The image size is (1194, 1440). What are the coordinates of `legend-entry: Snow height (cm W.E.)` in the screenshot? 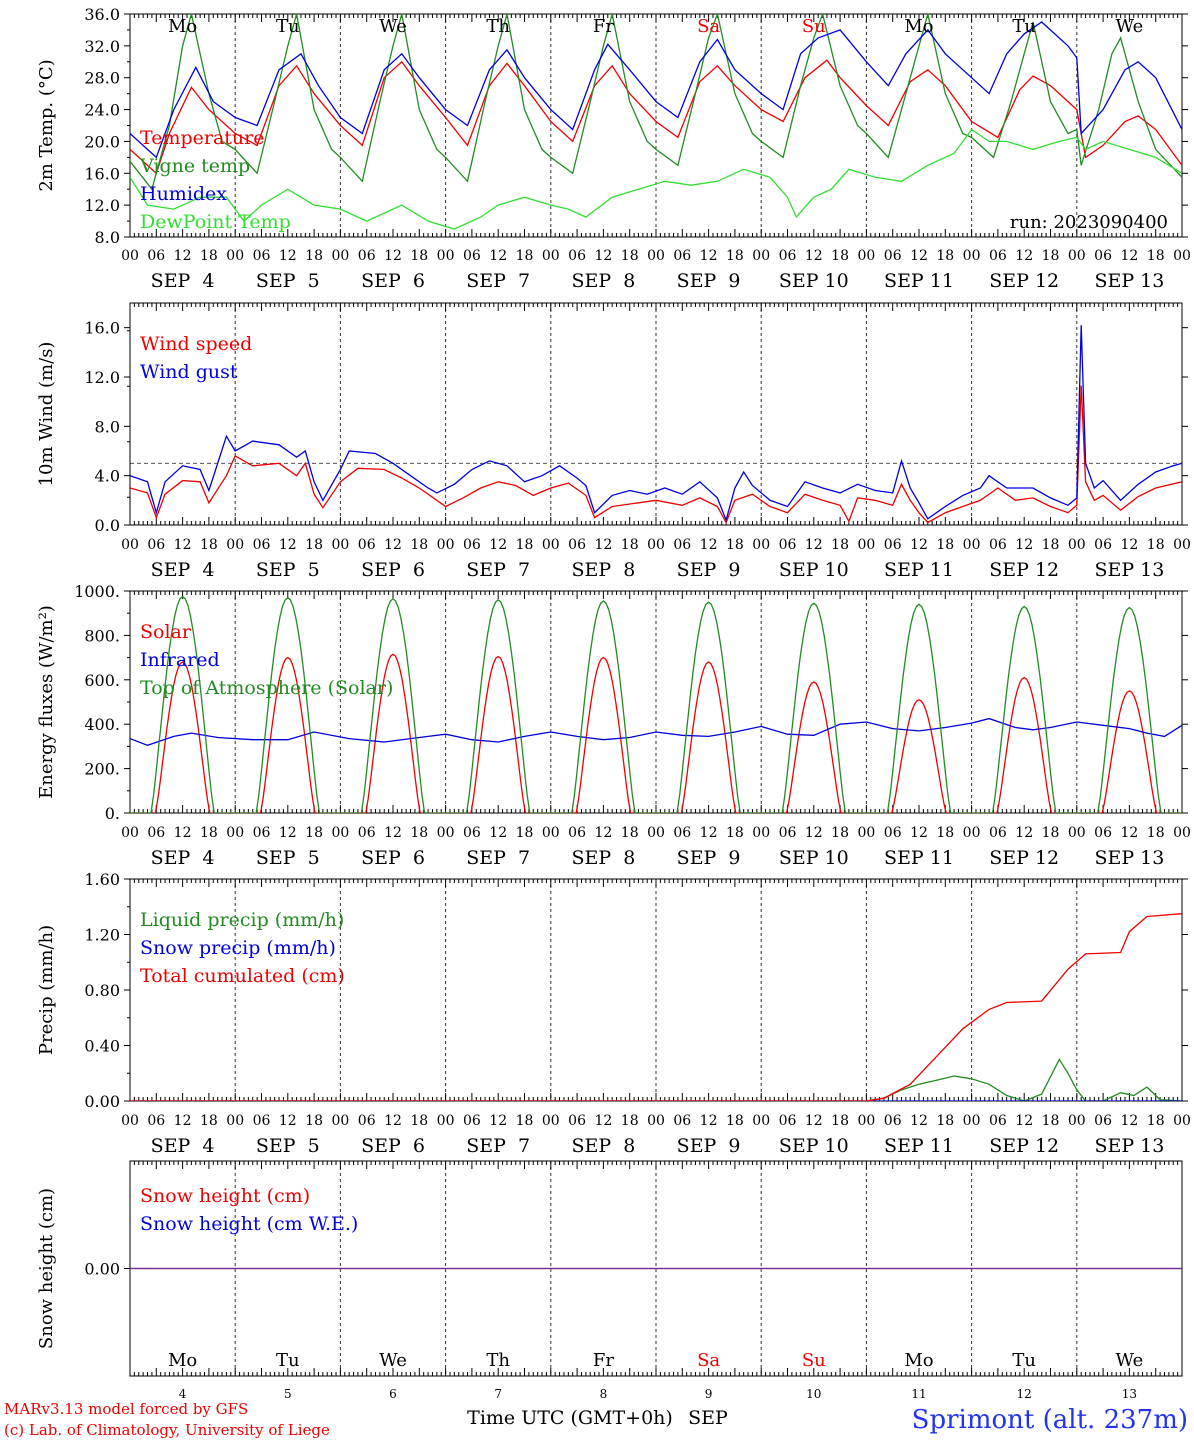 It's located at (249, 1224).